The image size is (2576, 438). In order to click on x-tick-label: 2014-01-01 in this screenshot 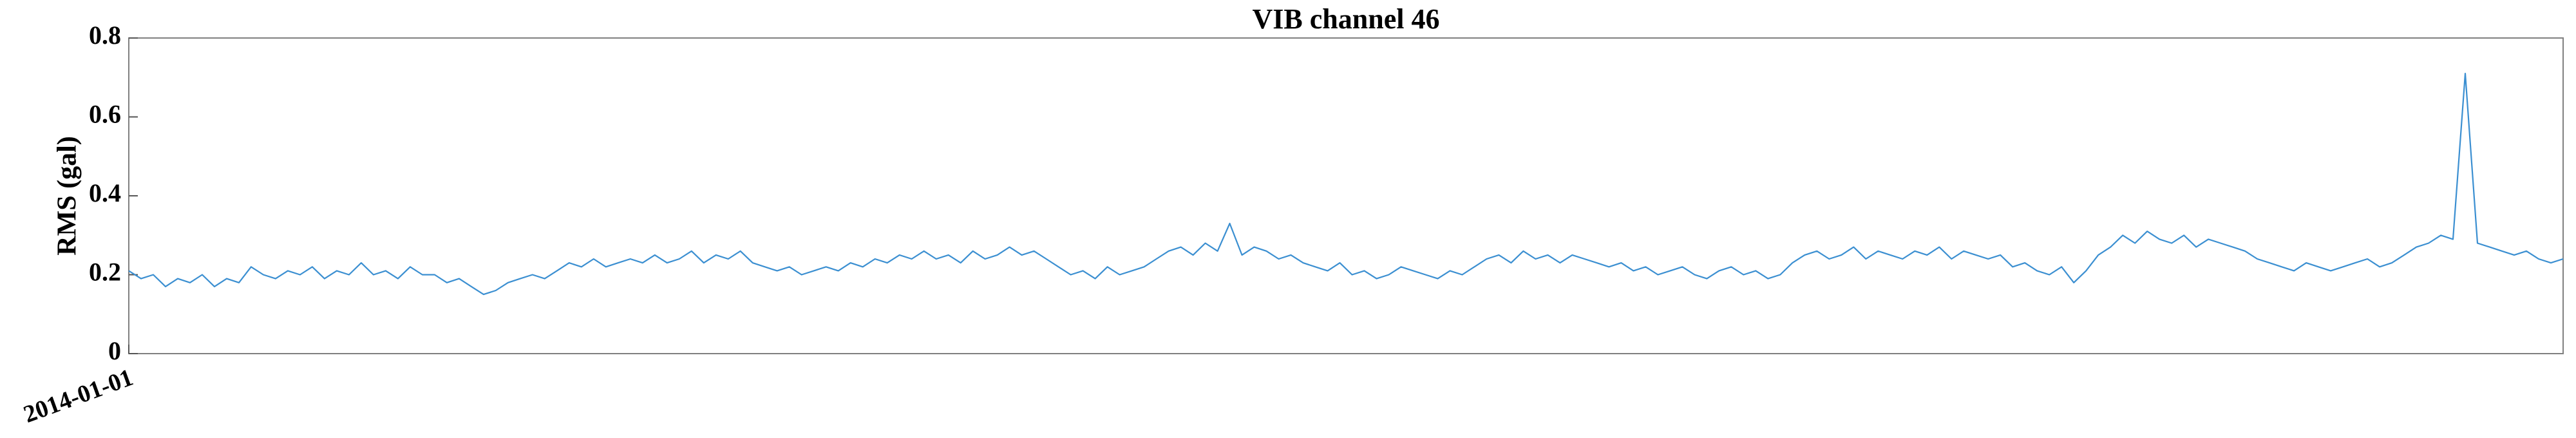, I will do `click(78, 396)`.